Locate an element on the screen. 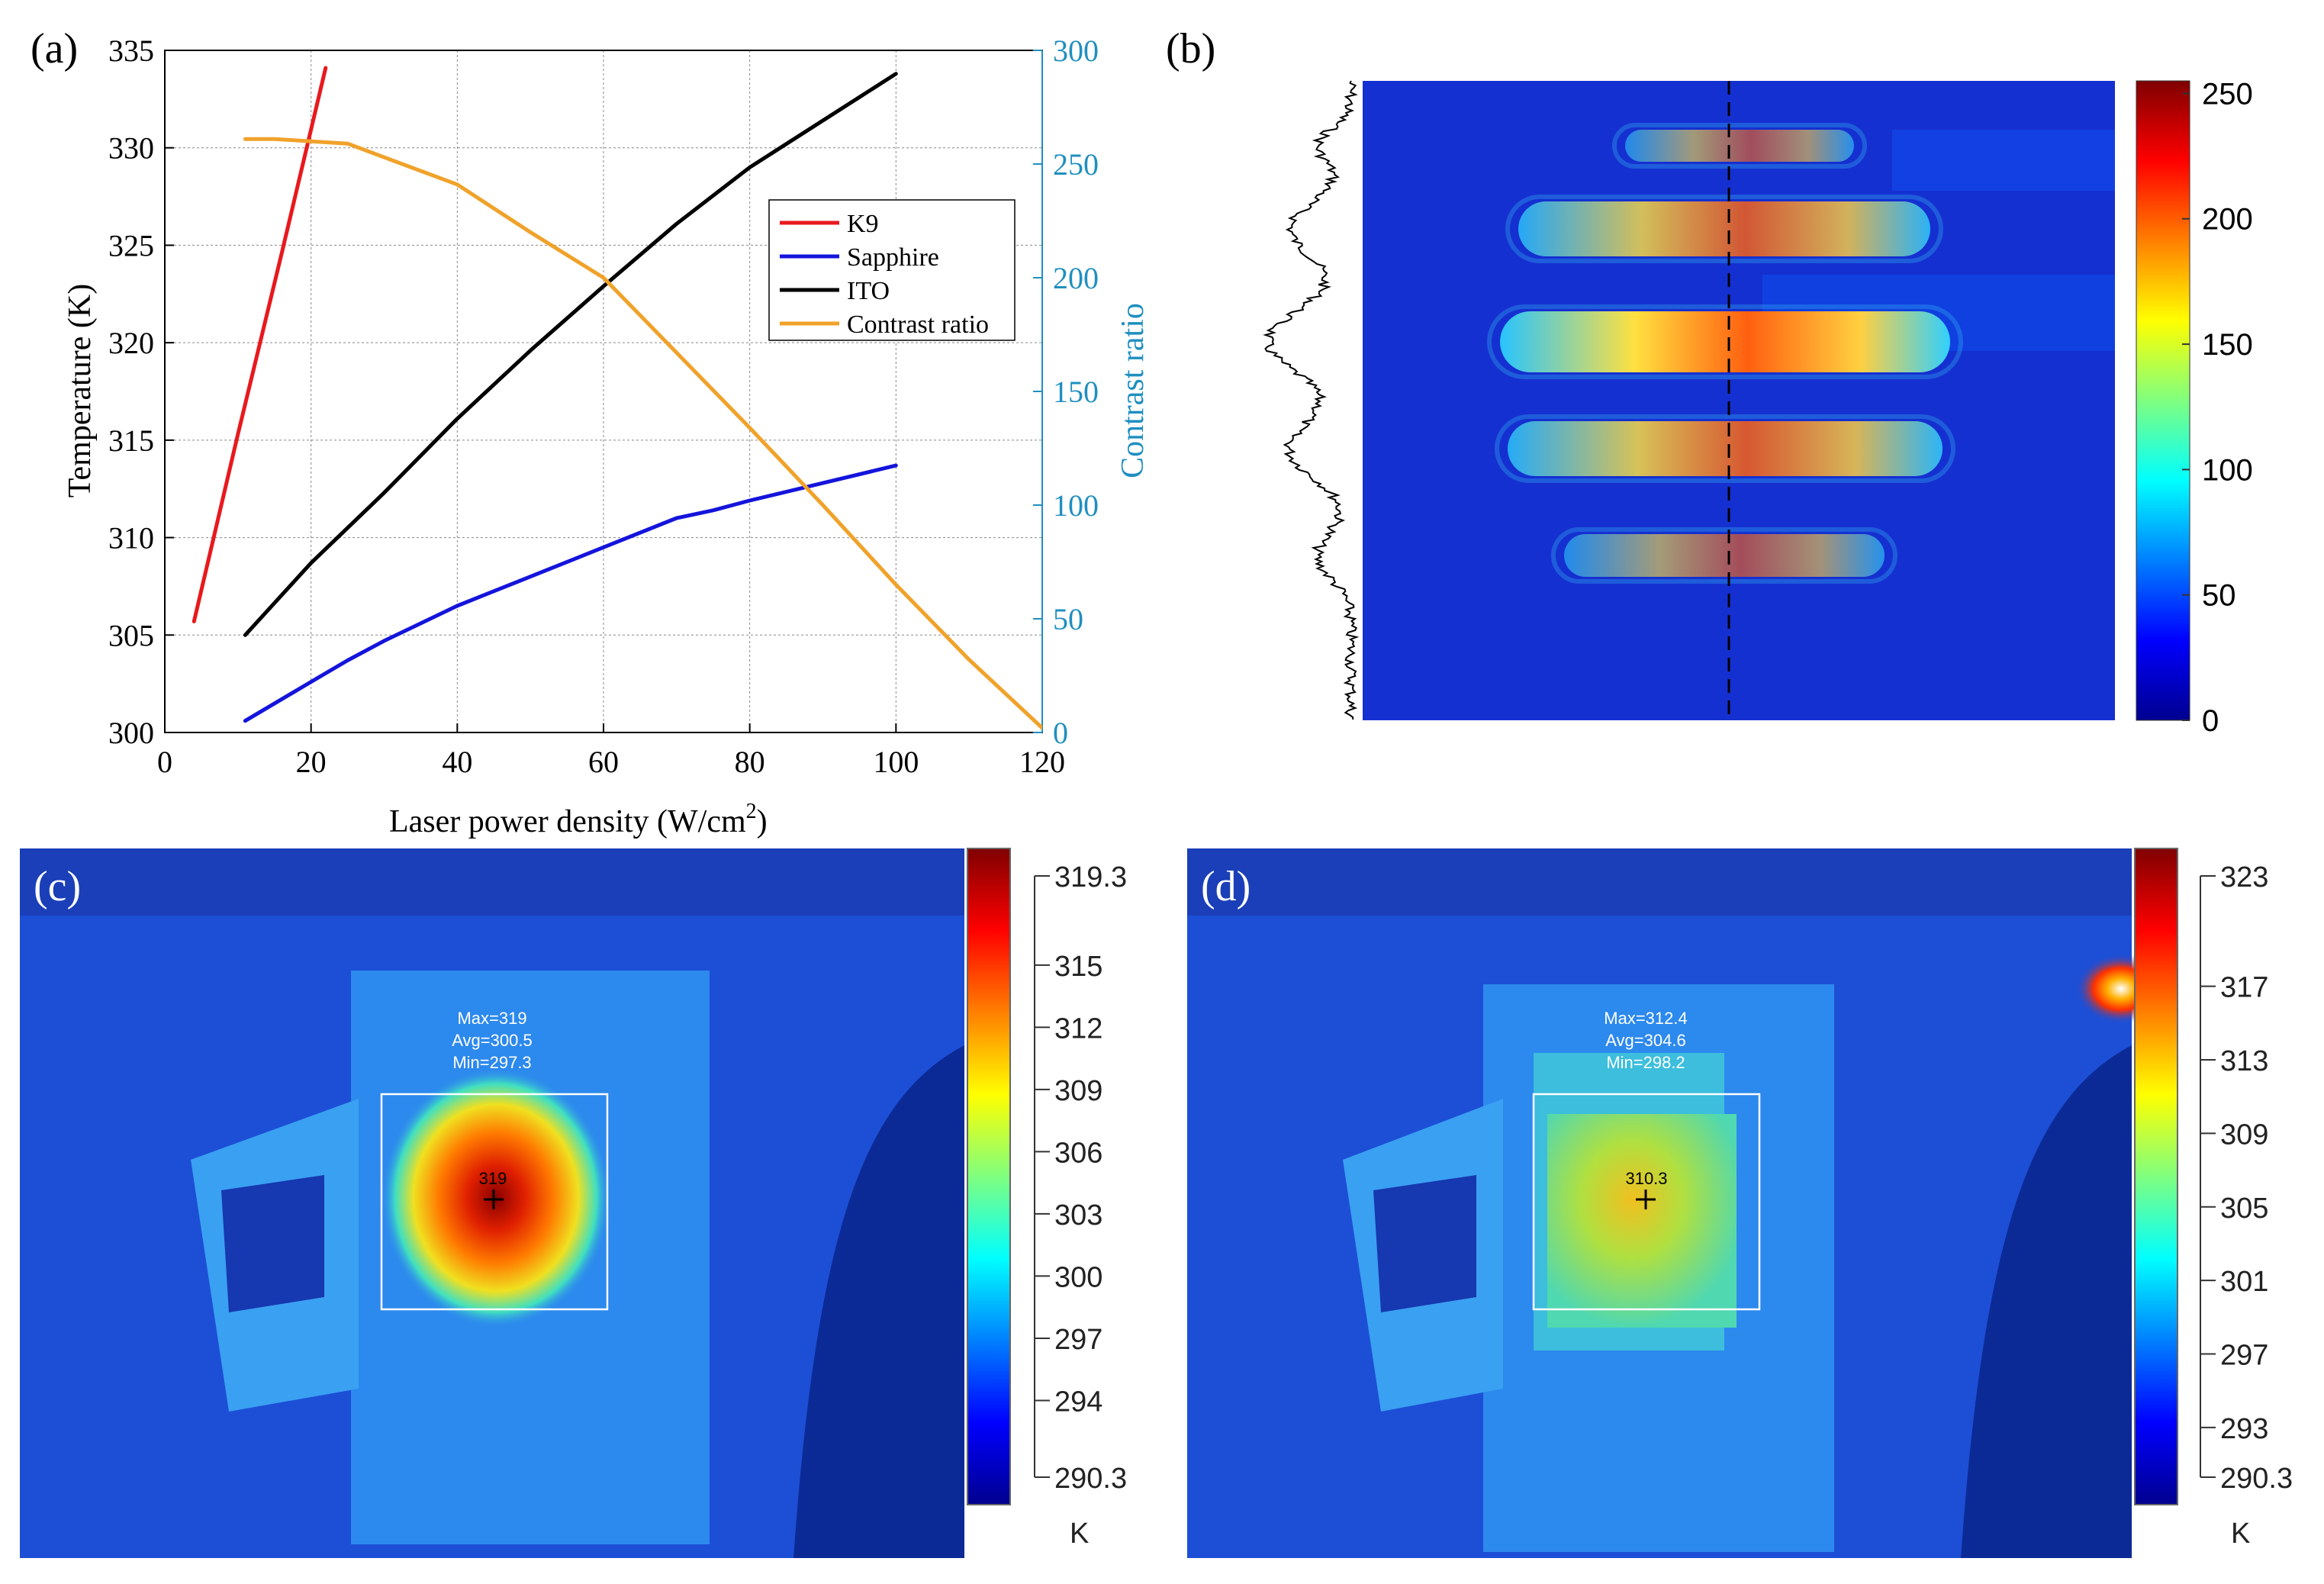  y-tick-label: 300 is located at coordinates (131, 733).